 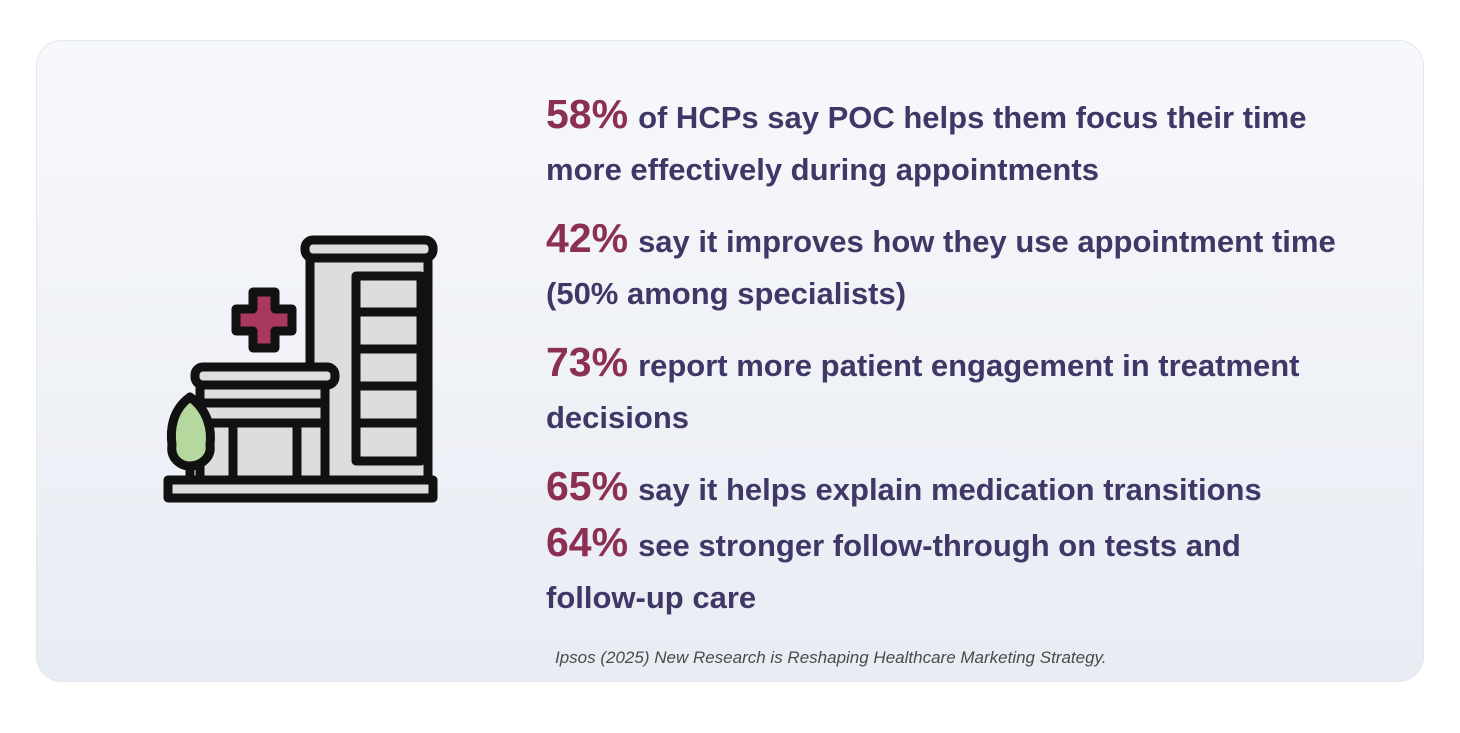 I want to click on stat-percent: 64%, so click(x=587, y=542).